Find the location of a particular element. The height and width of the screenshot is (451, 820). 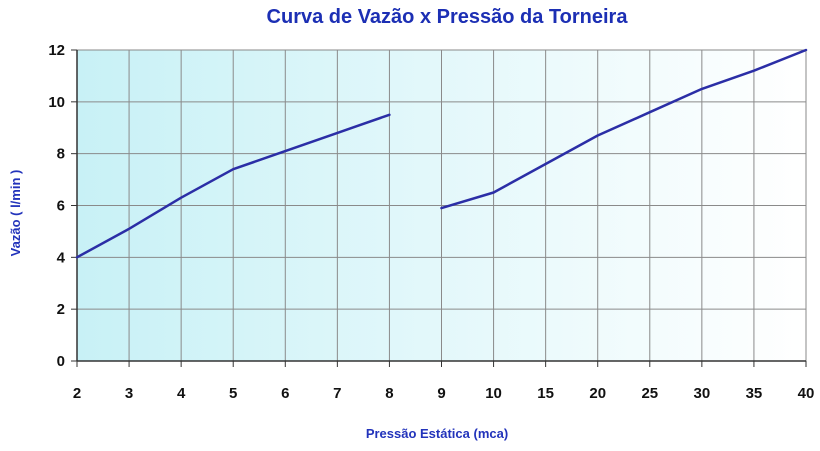

x-tick-label: 7 is located at coordinates (337, 393).